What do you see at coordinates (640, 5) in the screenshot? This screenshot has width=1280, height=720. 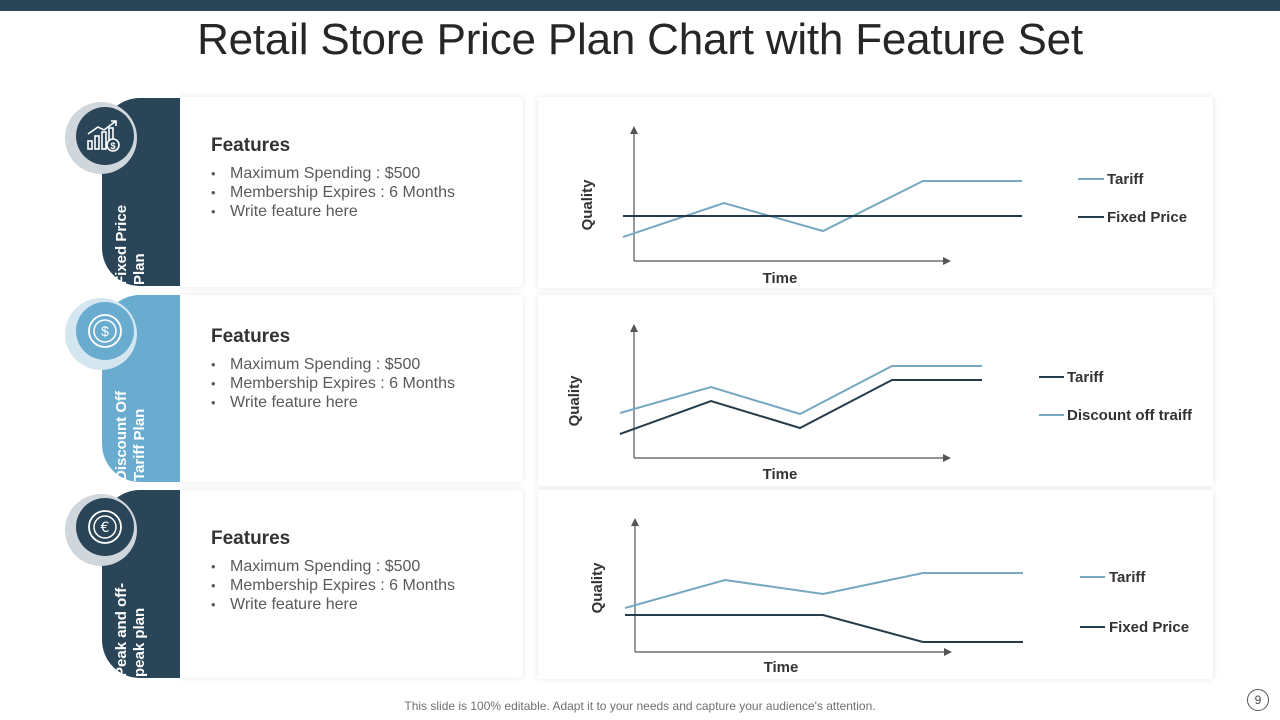 I see `top-accent-bar` at bounding box center [640, 5].